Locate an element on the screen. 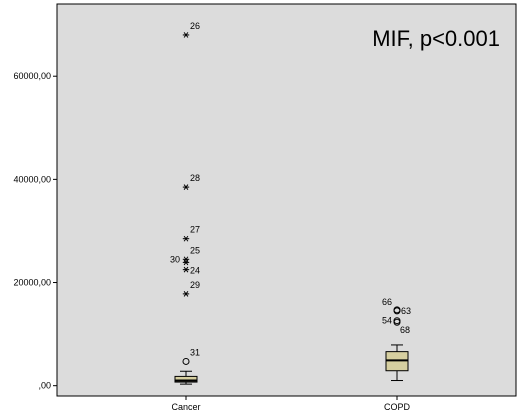  x-tick-label: Cancer is located at coordinates (185, 407).